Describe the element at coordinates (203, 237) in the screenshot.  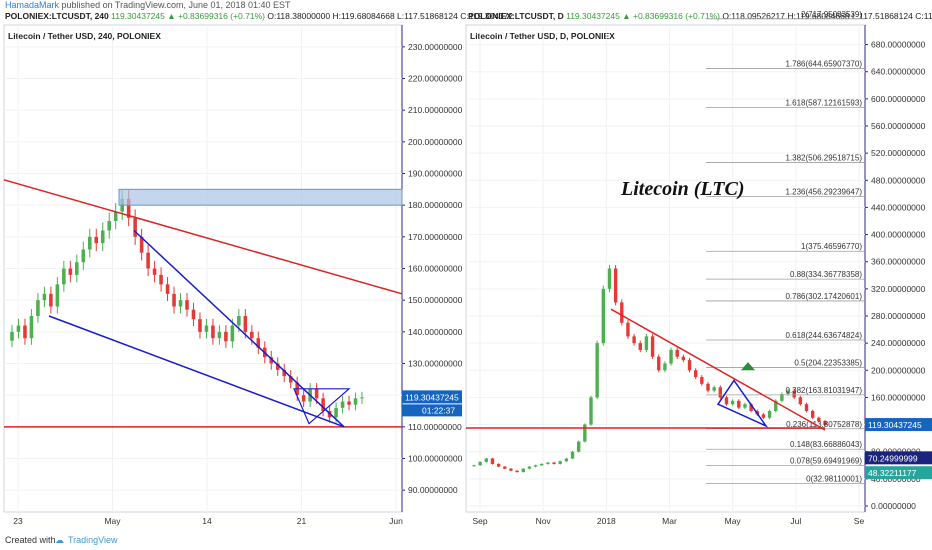
I see `red-trendline` at that location.